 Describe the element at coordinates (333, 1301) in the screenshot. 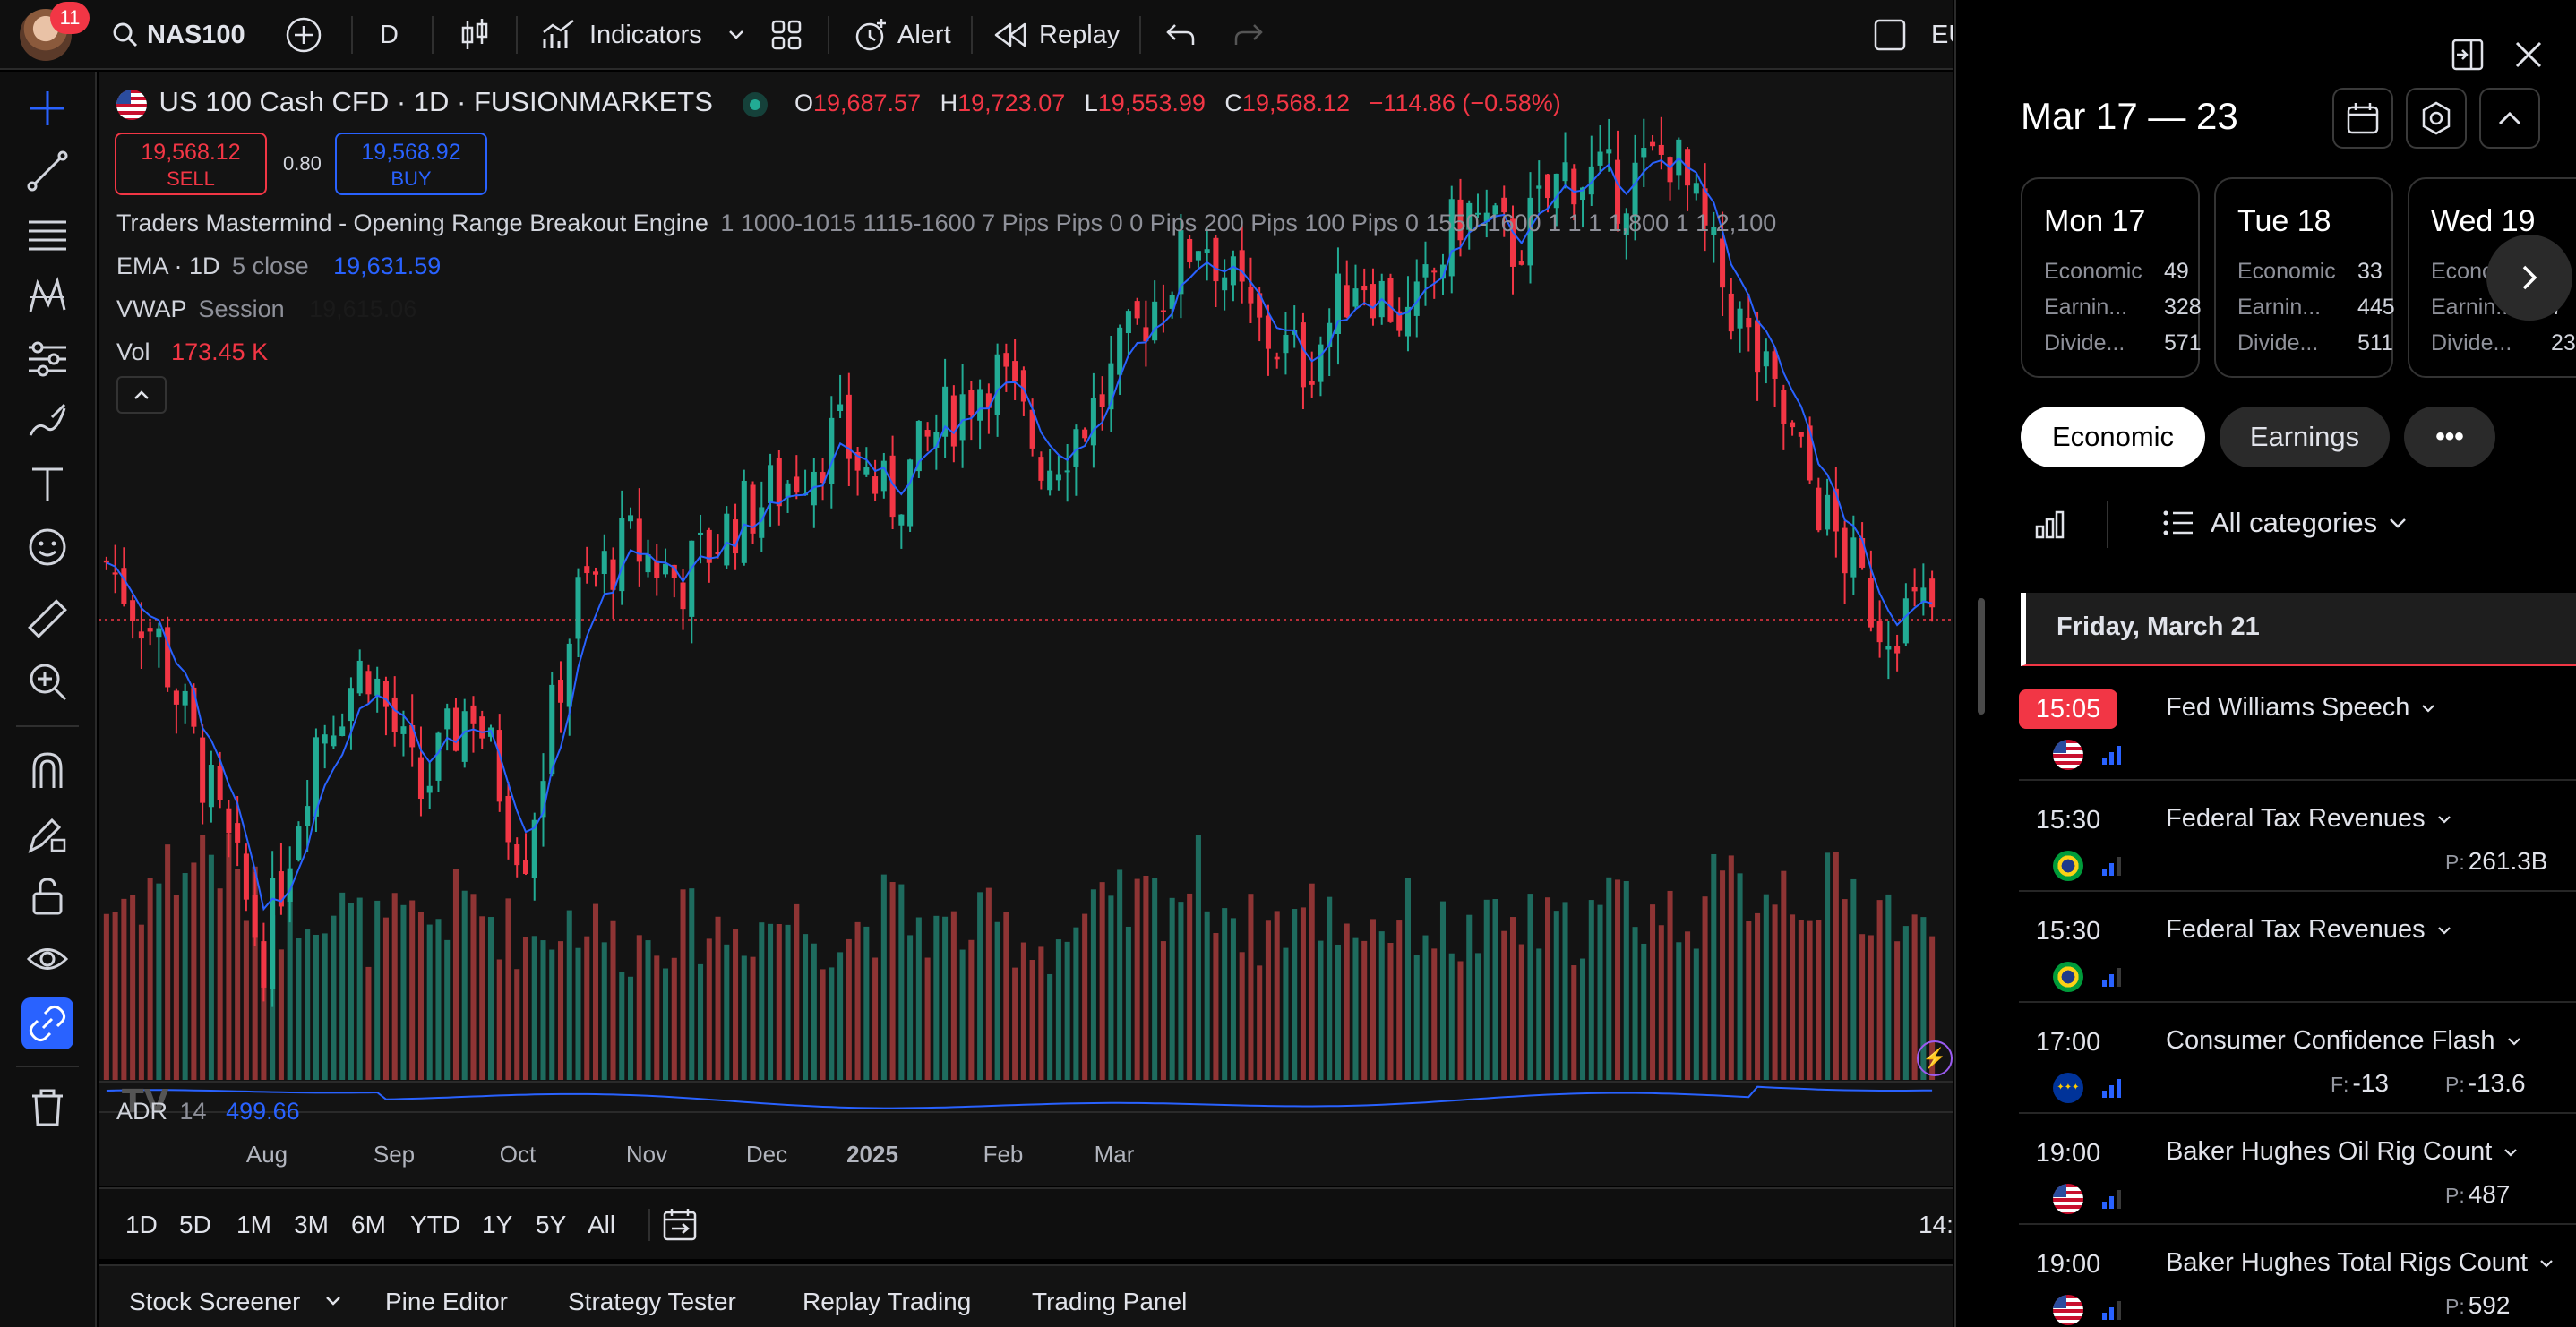

I see `chevron-down-icon` at that location.